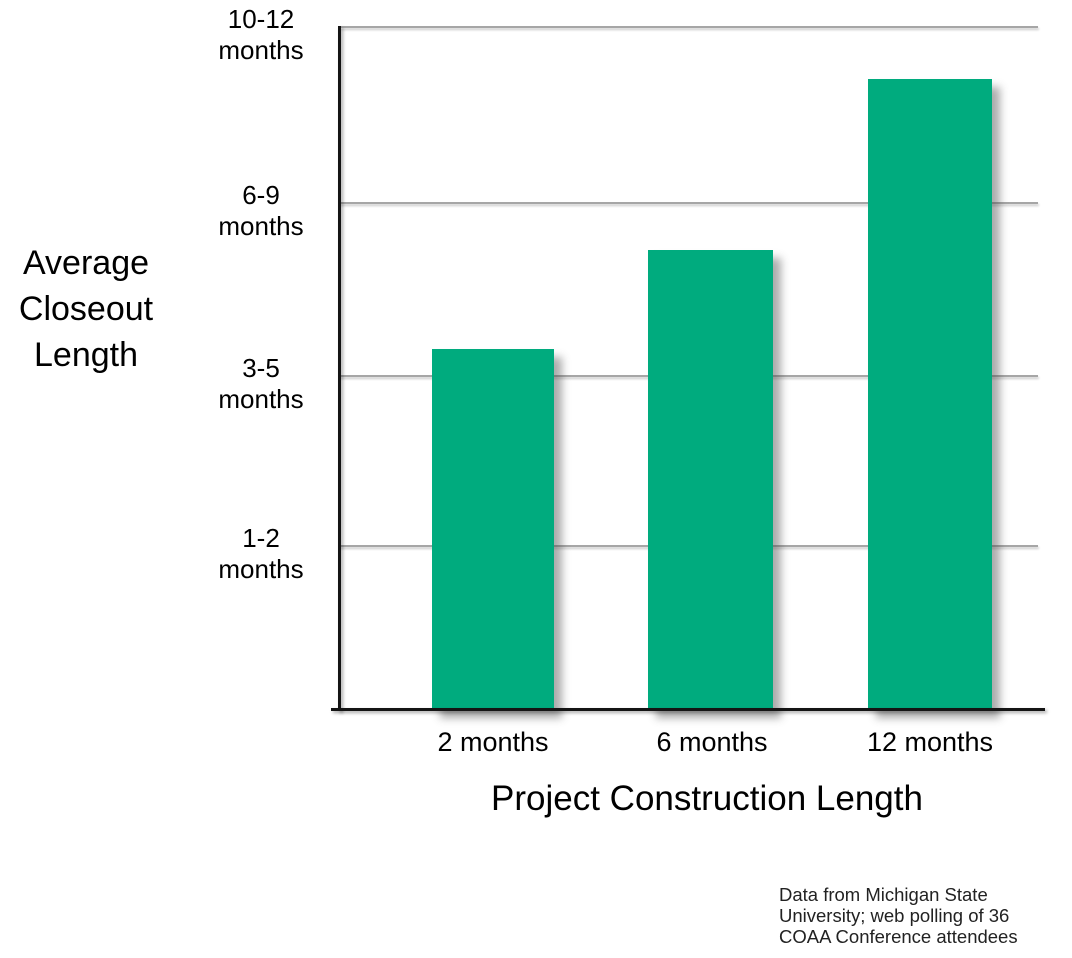  I want to click on y-axis-title: Average Closeout Length, so click(86, 309).